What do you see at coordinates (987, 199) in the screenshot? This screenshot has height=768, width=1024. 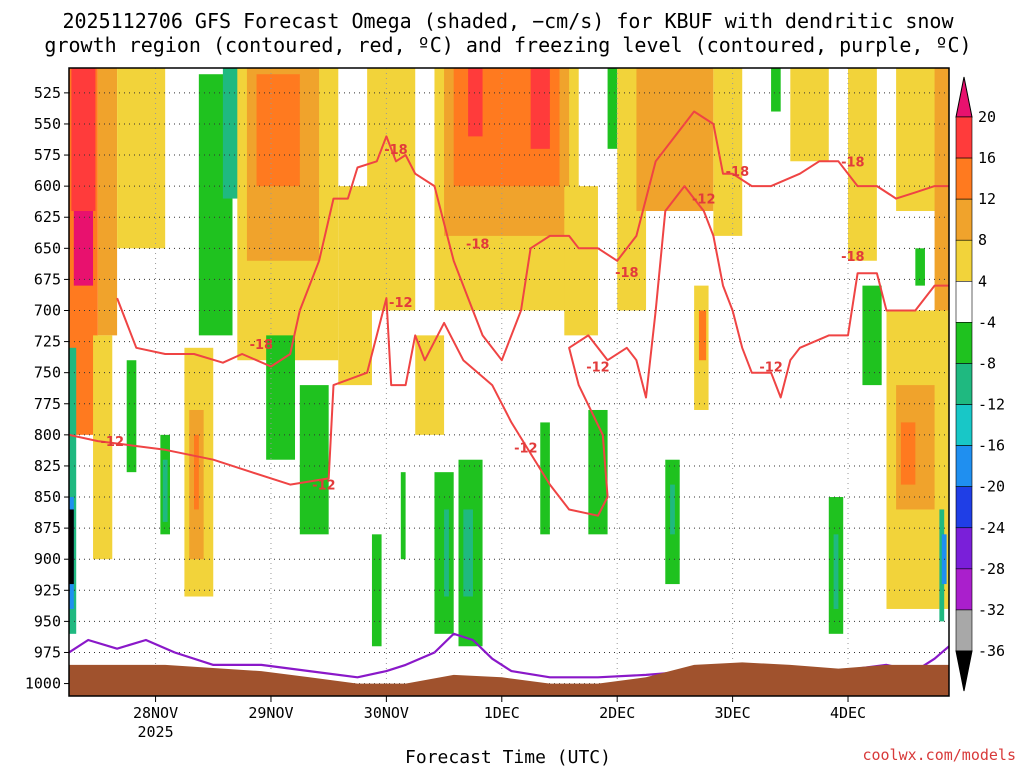 I see `colorbar-label: 12` at bounding box center [987, 199].